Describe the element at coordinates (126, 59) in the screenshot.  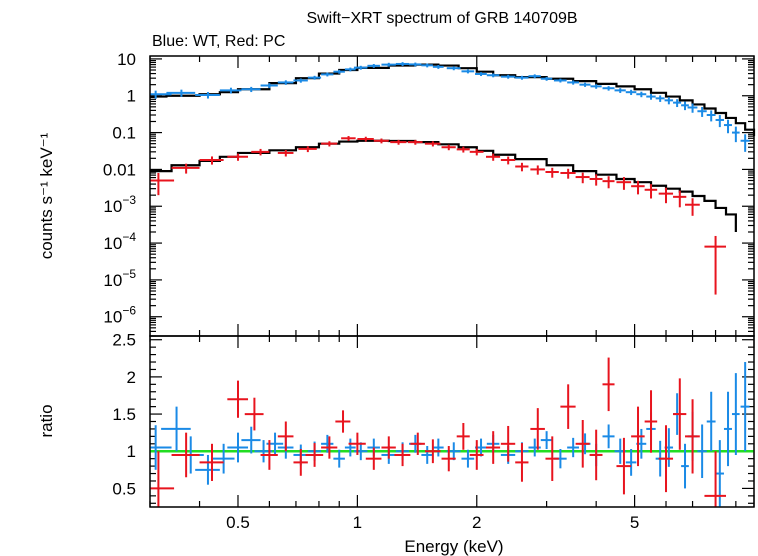
I see `y-tick-label: 10` at that location.